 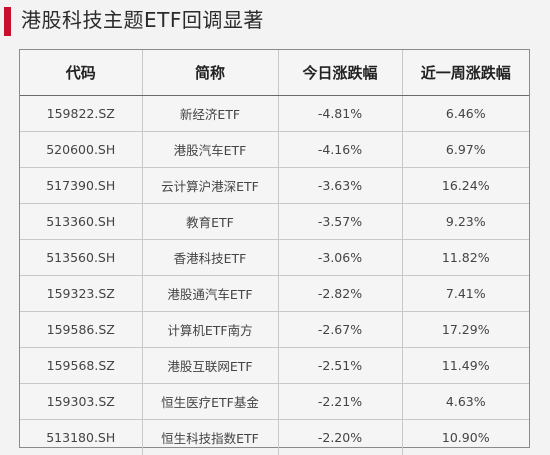 I want to click on cell-today-change: -3.63%, so click(x=340, y=186).